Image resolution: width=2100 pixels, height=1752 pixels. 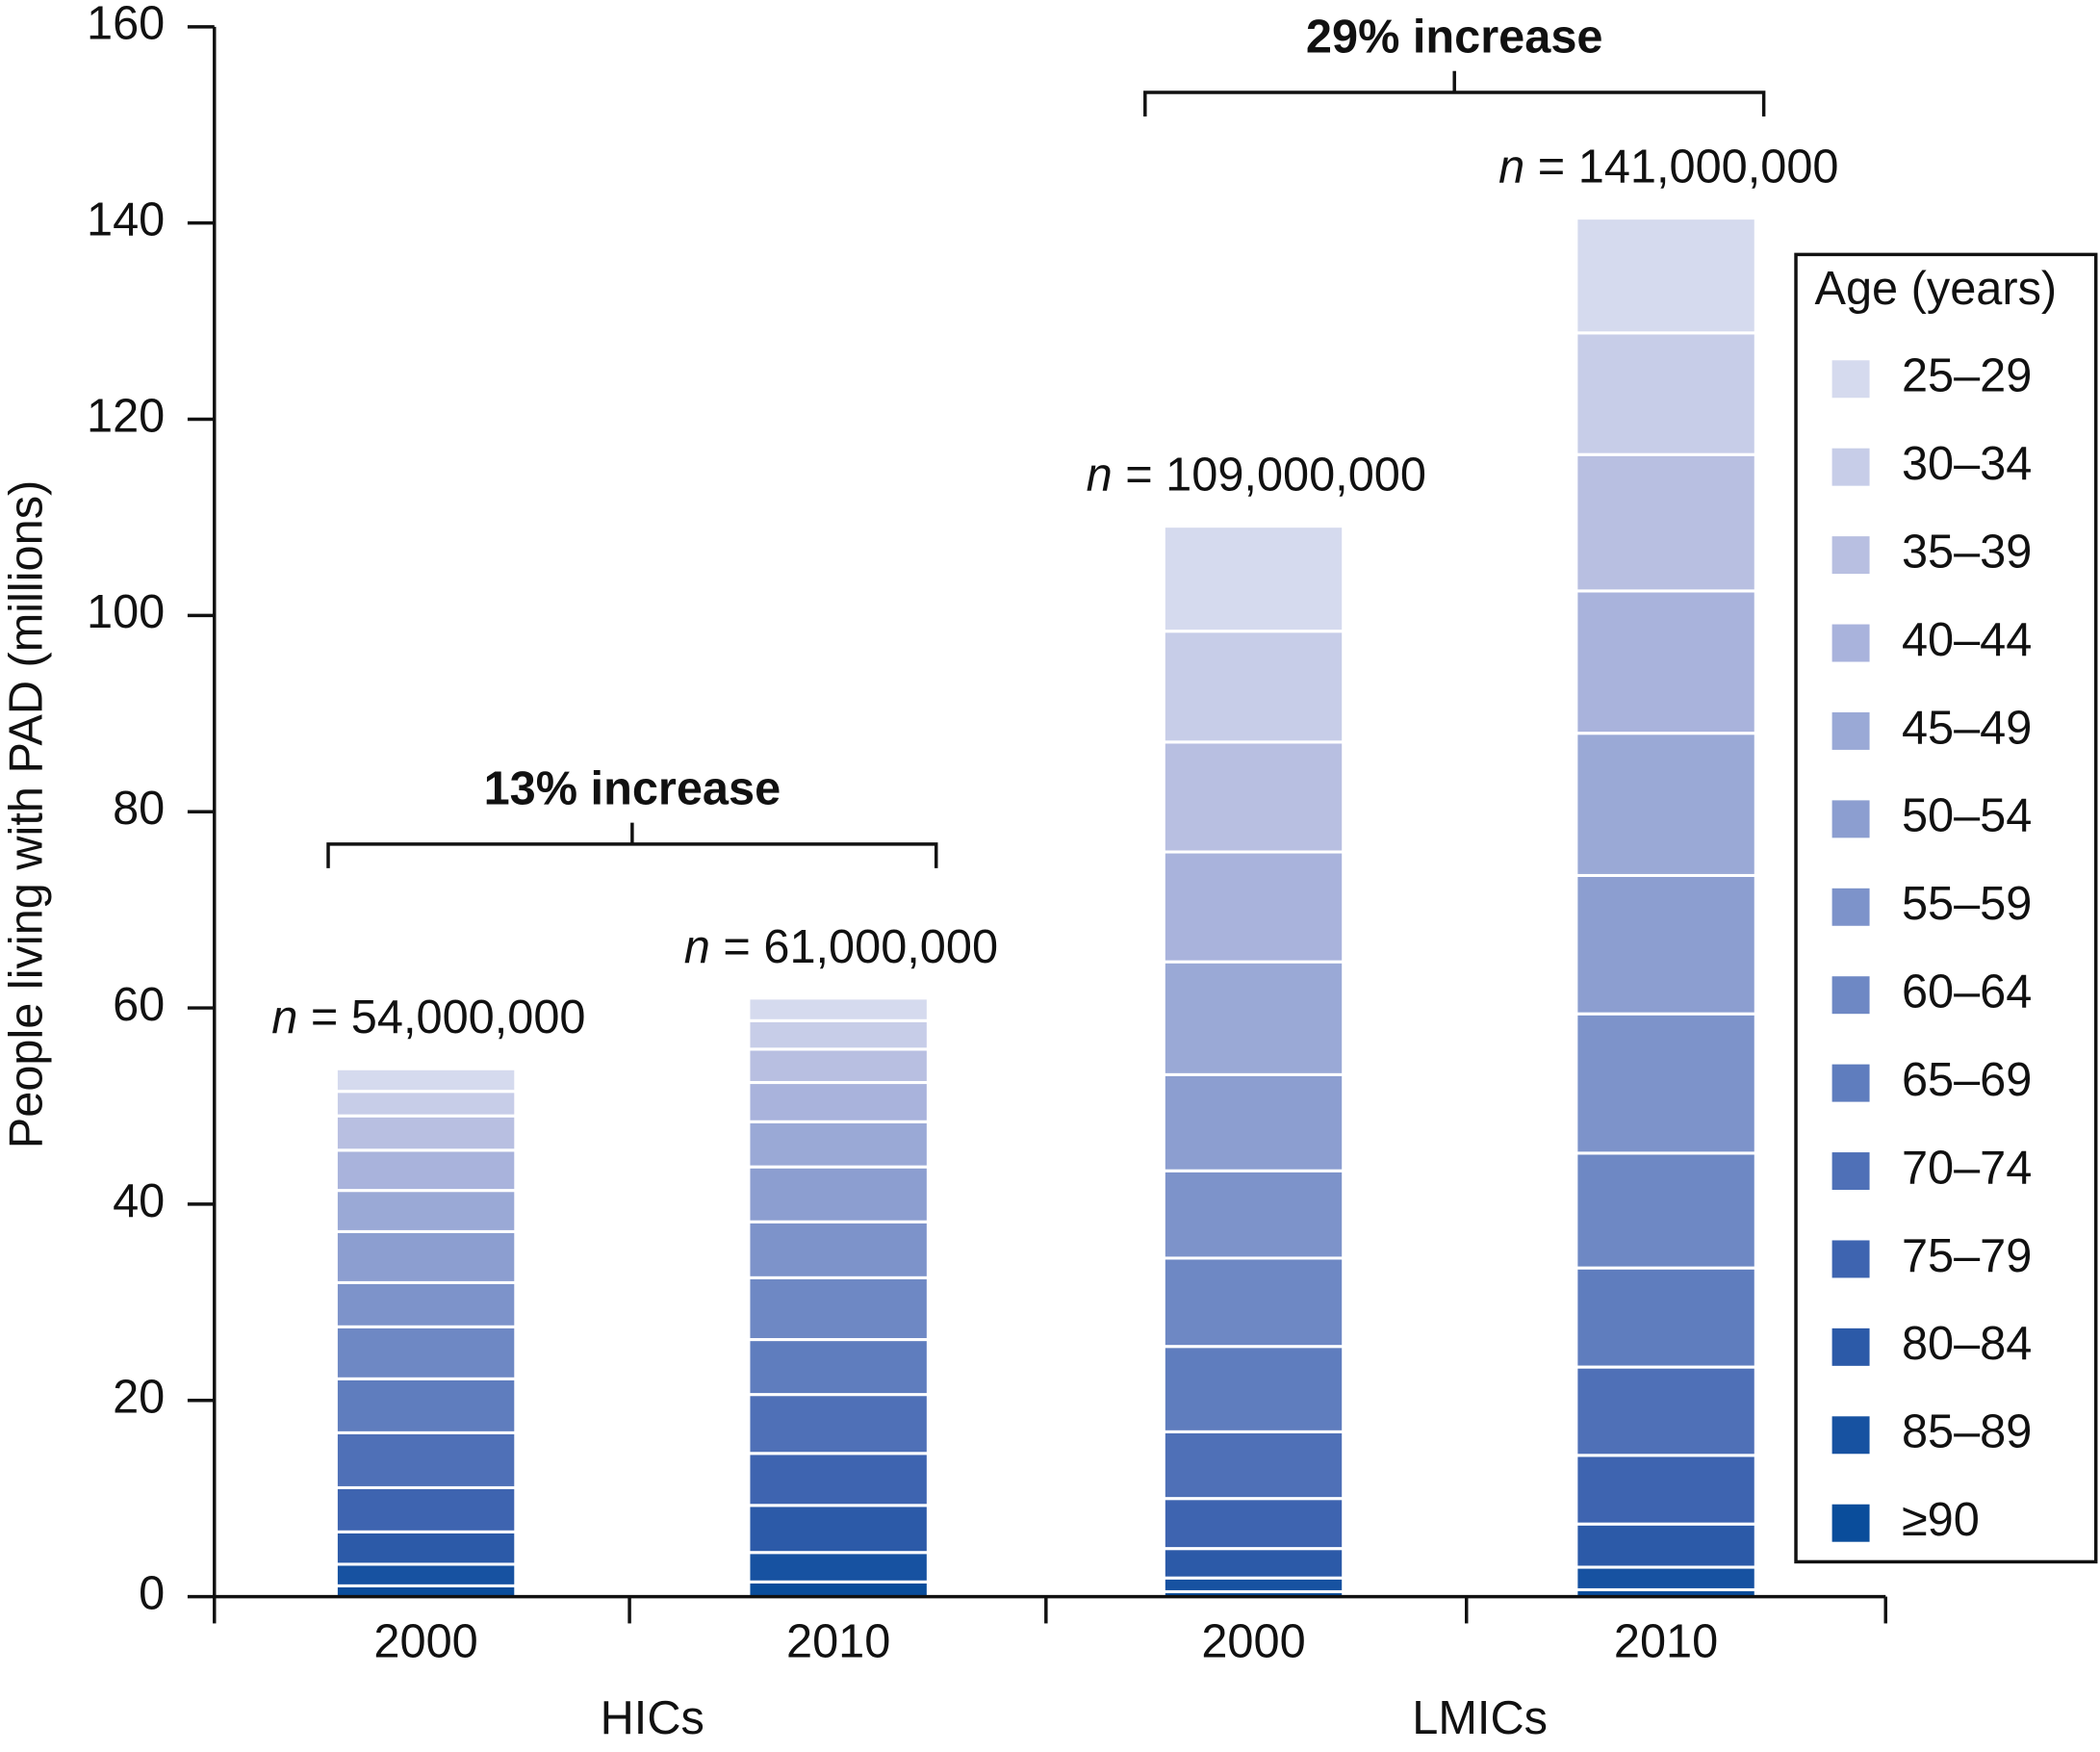 What do you see at coordinates (1967, 1080) in the screenshot?
I see `legend-label: 65–69` at bounding box center [1967, 1080].